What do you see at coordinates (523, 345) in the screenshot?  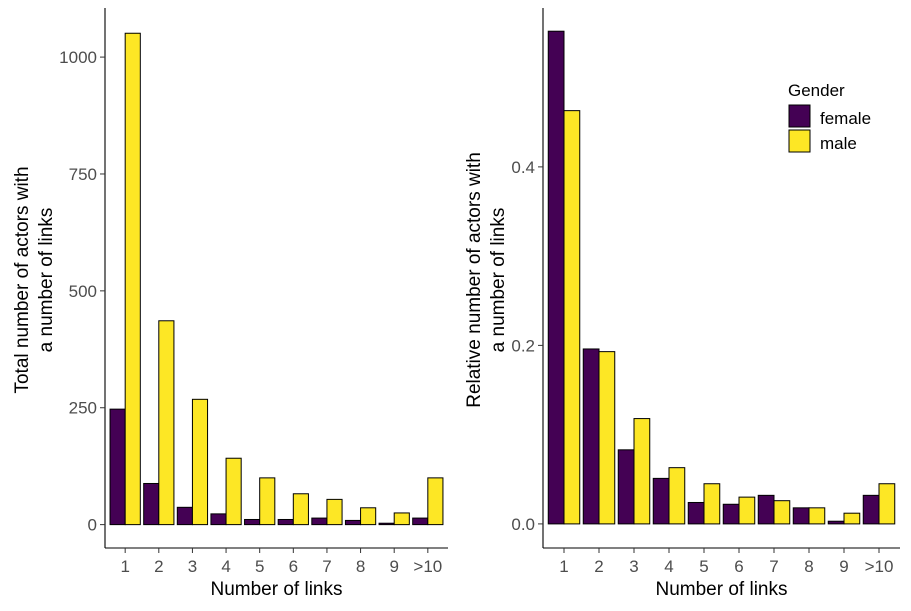 I see `y-tick-label: 0.2` at bounding box center [523, 345].